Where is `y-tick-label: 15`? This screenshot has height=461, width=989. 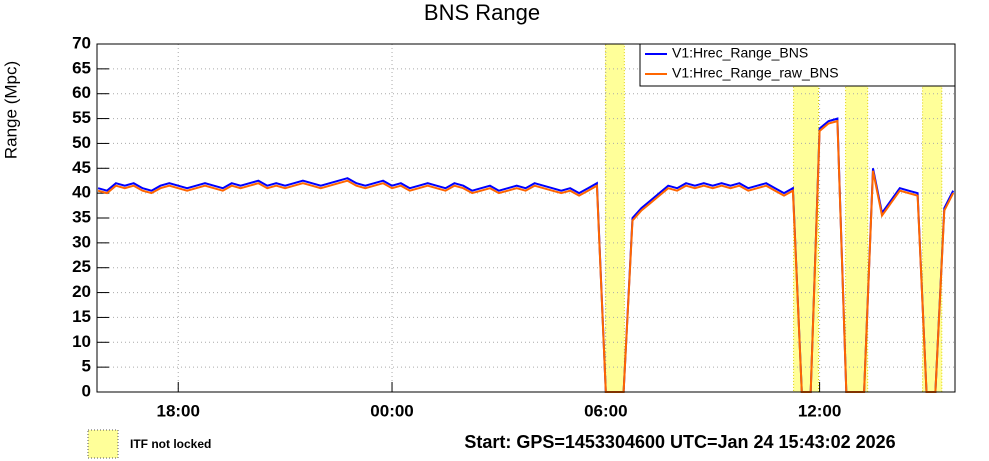 y-tick-label: 15 is located at coordinates (81, 316).